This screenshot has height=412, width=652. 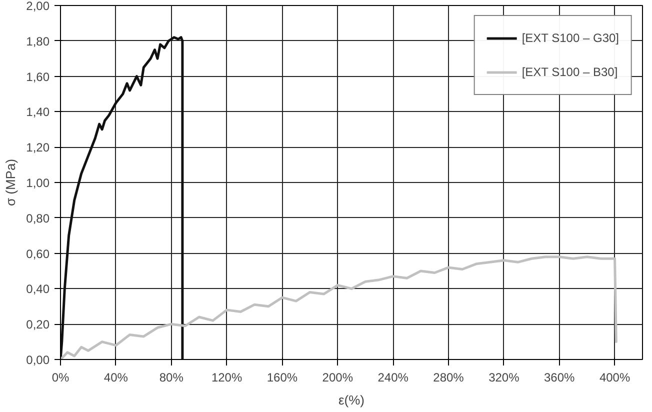 What do you see at coordinates (570, 38) in the screenshot?
I see `legend-label: [EXT S100 – G30]` at bounding box center [570, 38].